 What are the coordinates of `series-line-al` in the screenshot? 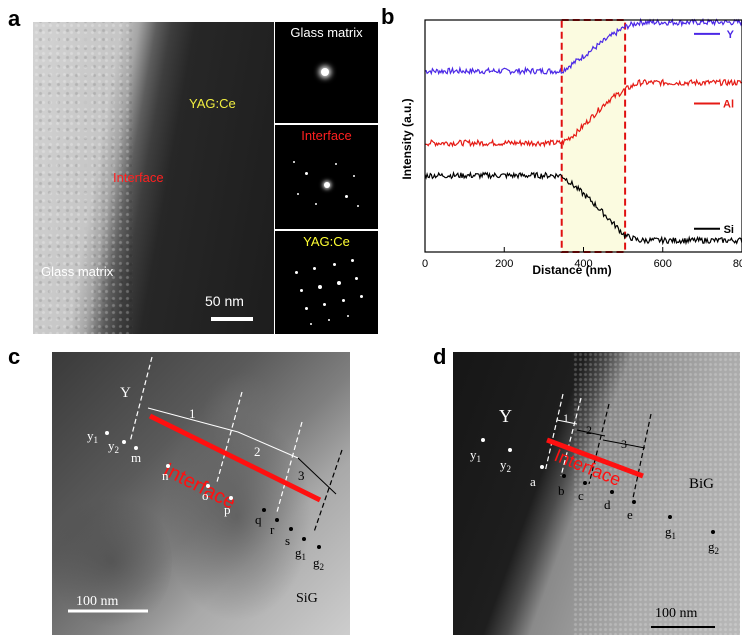 It's located at (583, 113).